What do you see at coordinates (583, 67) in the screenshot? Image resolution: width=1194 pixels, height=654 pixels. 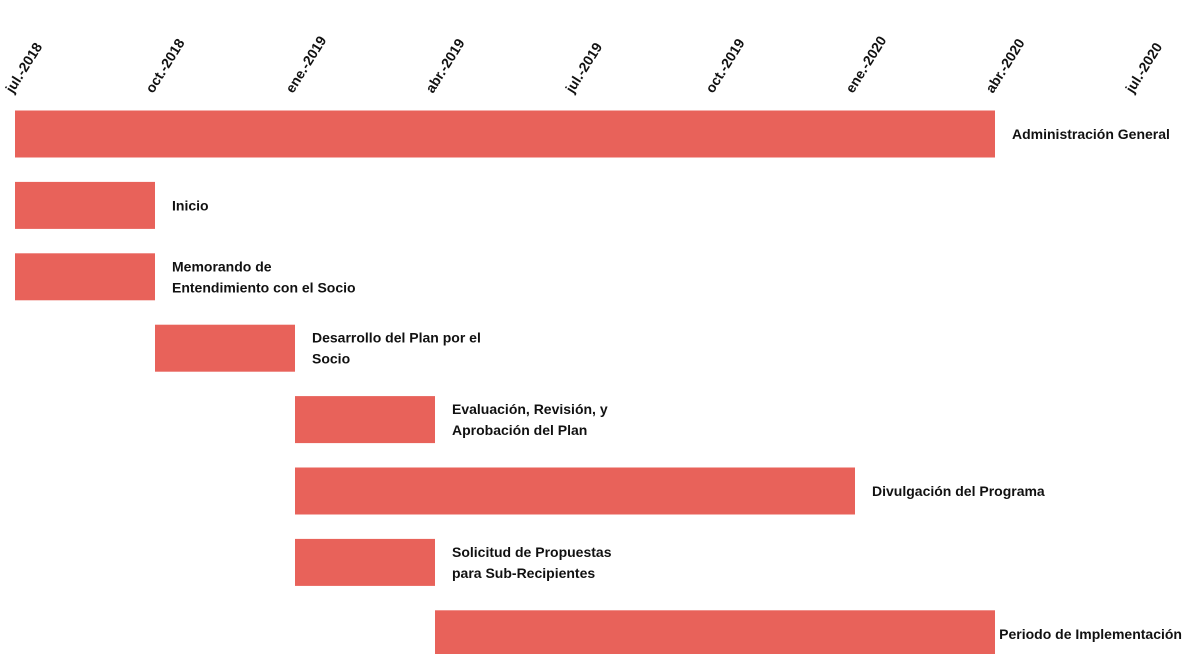 I see `x-tick-label: jul.-2019` at bounding box center [583, 67].